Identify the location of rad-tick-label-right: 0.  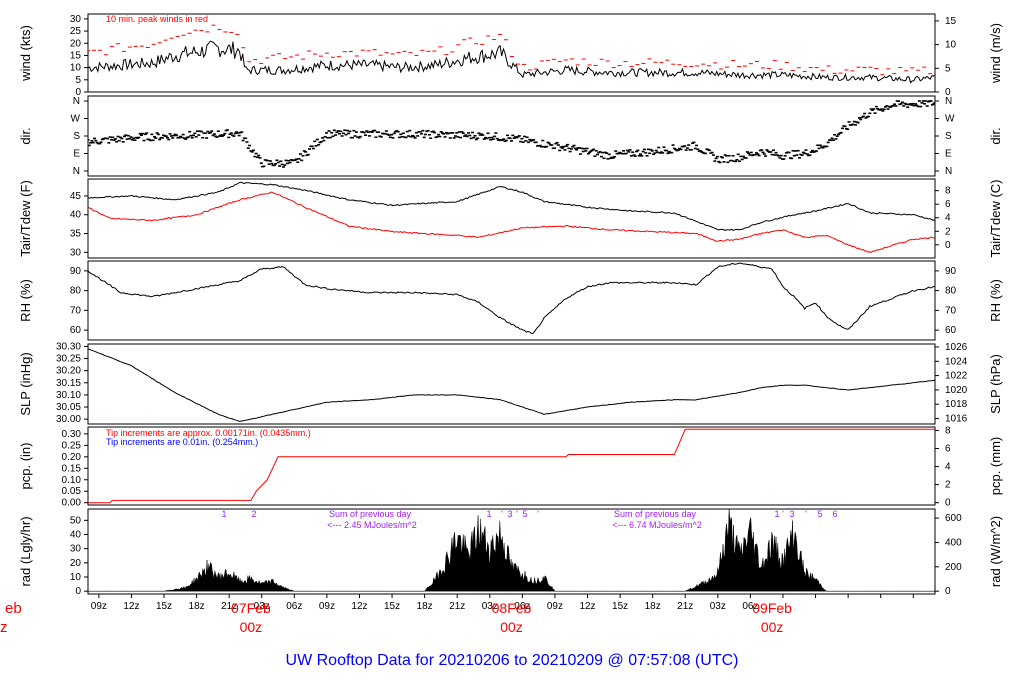
(948, 591).